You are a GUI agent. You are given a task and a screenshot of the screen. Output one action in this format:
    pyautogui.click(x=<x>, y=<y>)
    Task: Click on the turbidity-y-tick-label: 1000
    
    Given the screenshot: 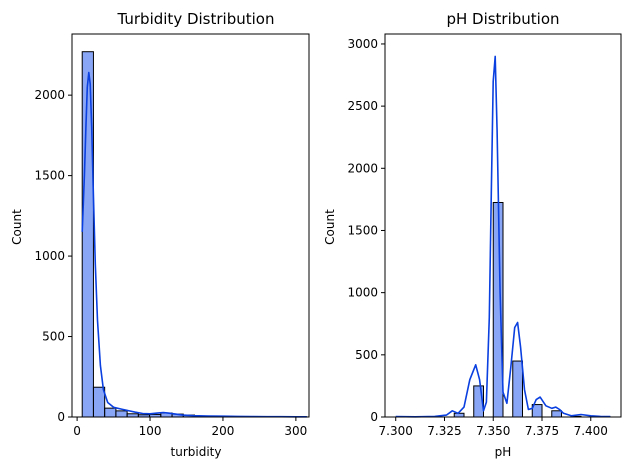 What is the action you would take?
    pyautogui.click(x=49, y=256)
    